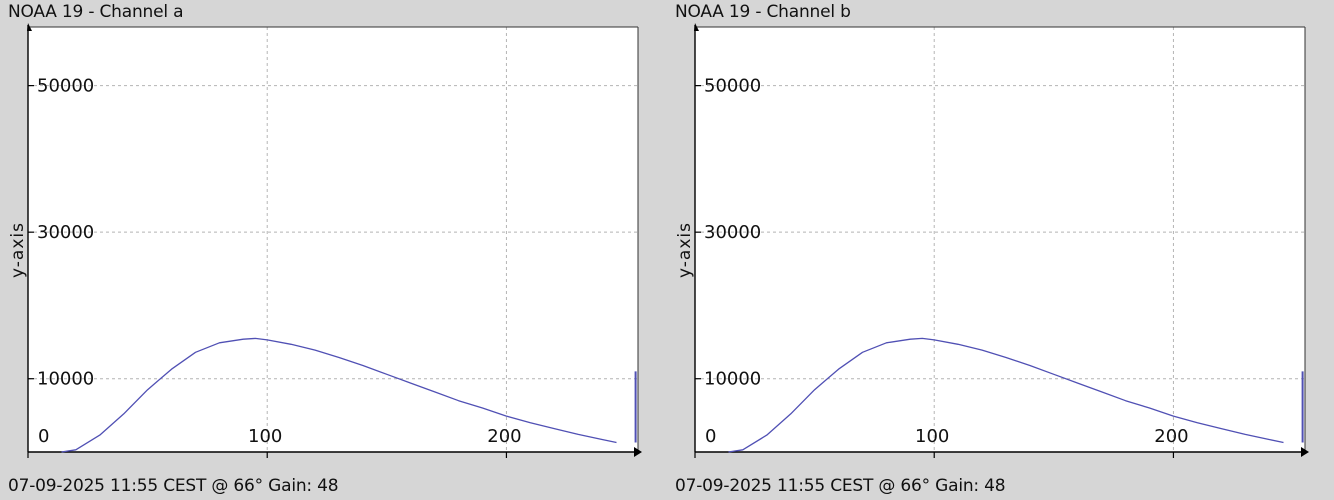 The image size is (1334, 500). What do you see at coordinates (96, 12) in the screenshot?
I see `chart-title: NOAA 19 - Channel a` at bounding box center [96, 12].